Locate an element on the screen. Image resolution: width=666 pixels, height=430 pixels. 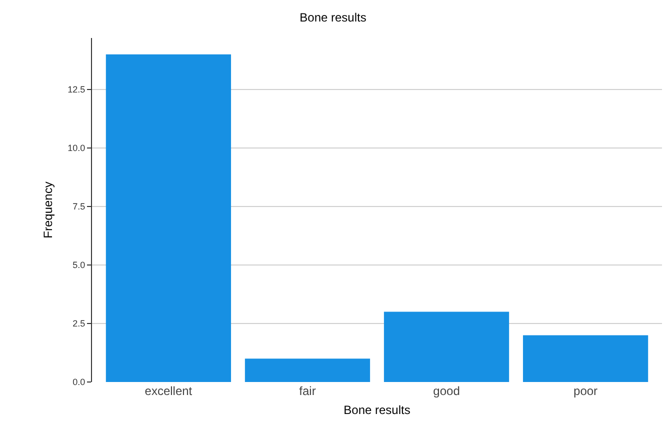
y-tick-label: 2.5 is located at coordinates (79, 323).